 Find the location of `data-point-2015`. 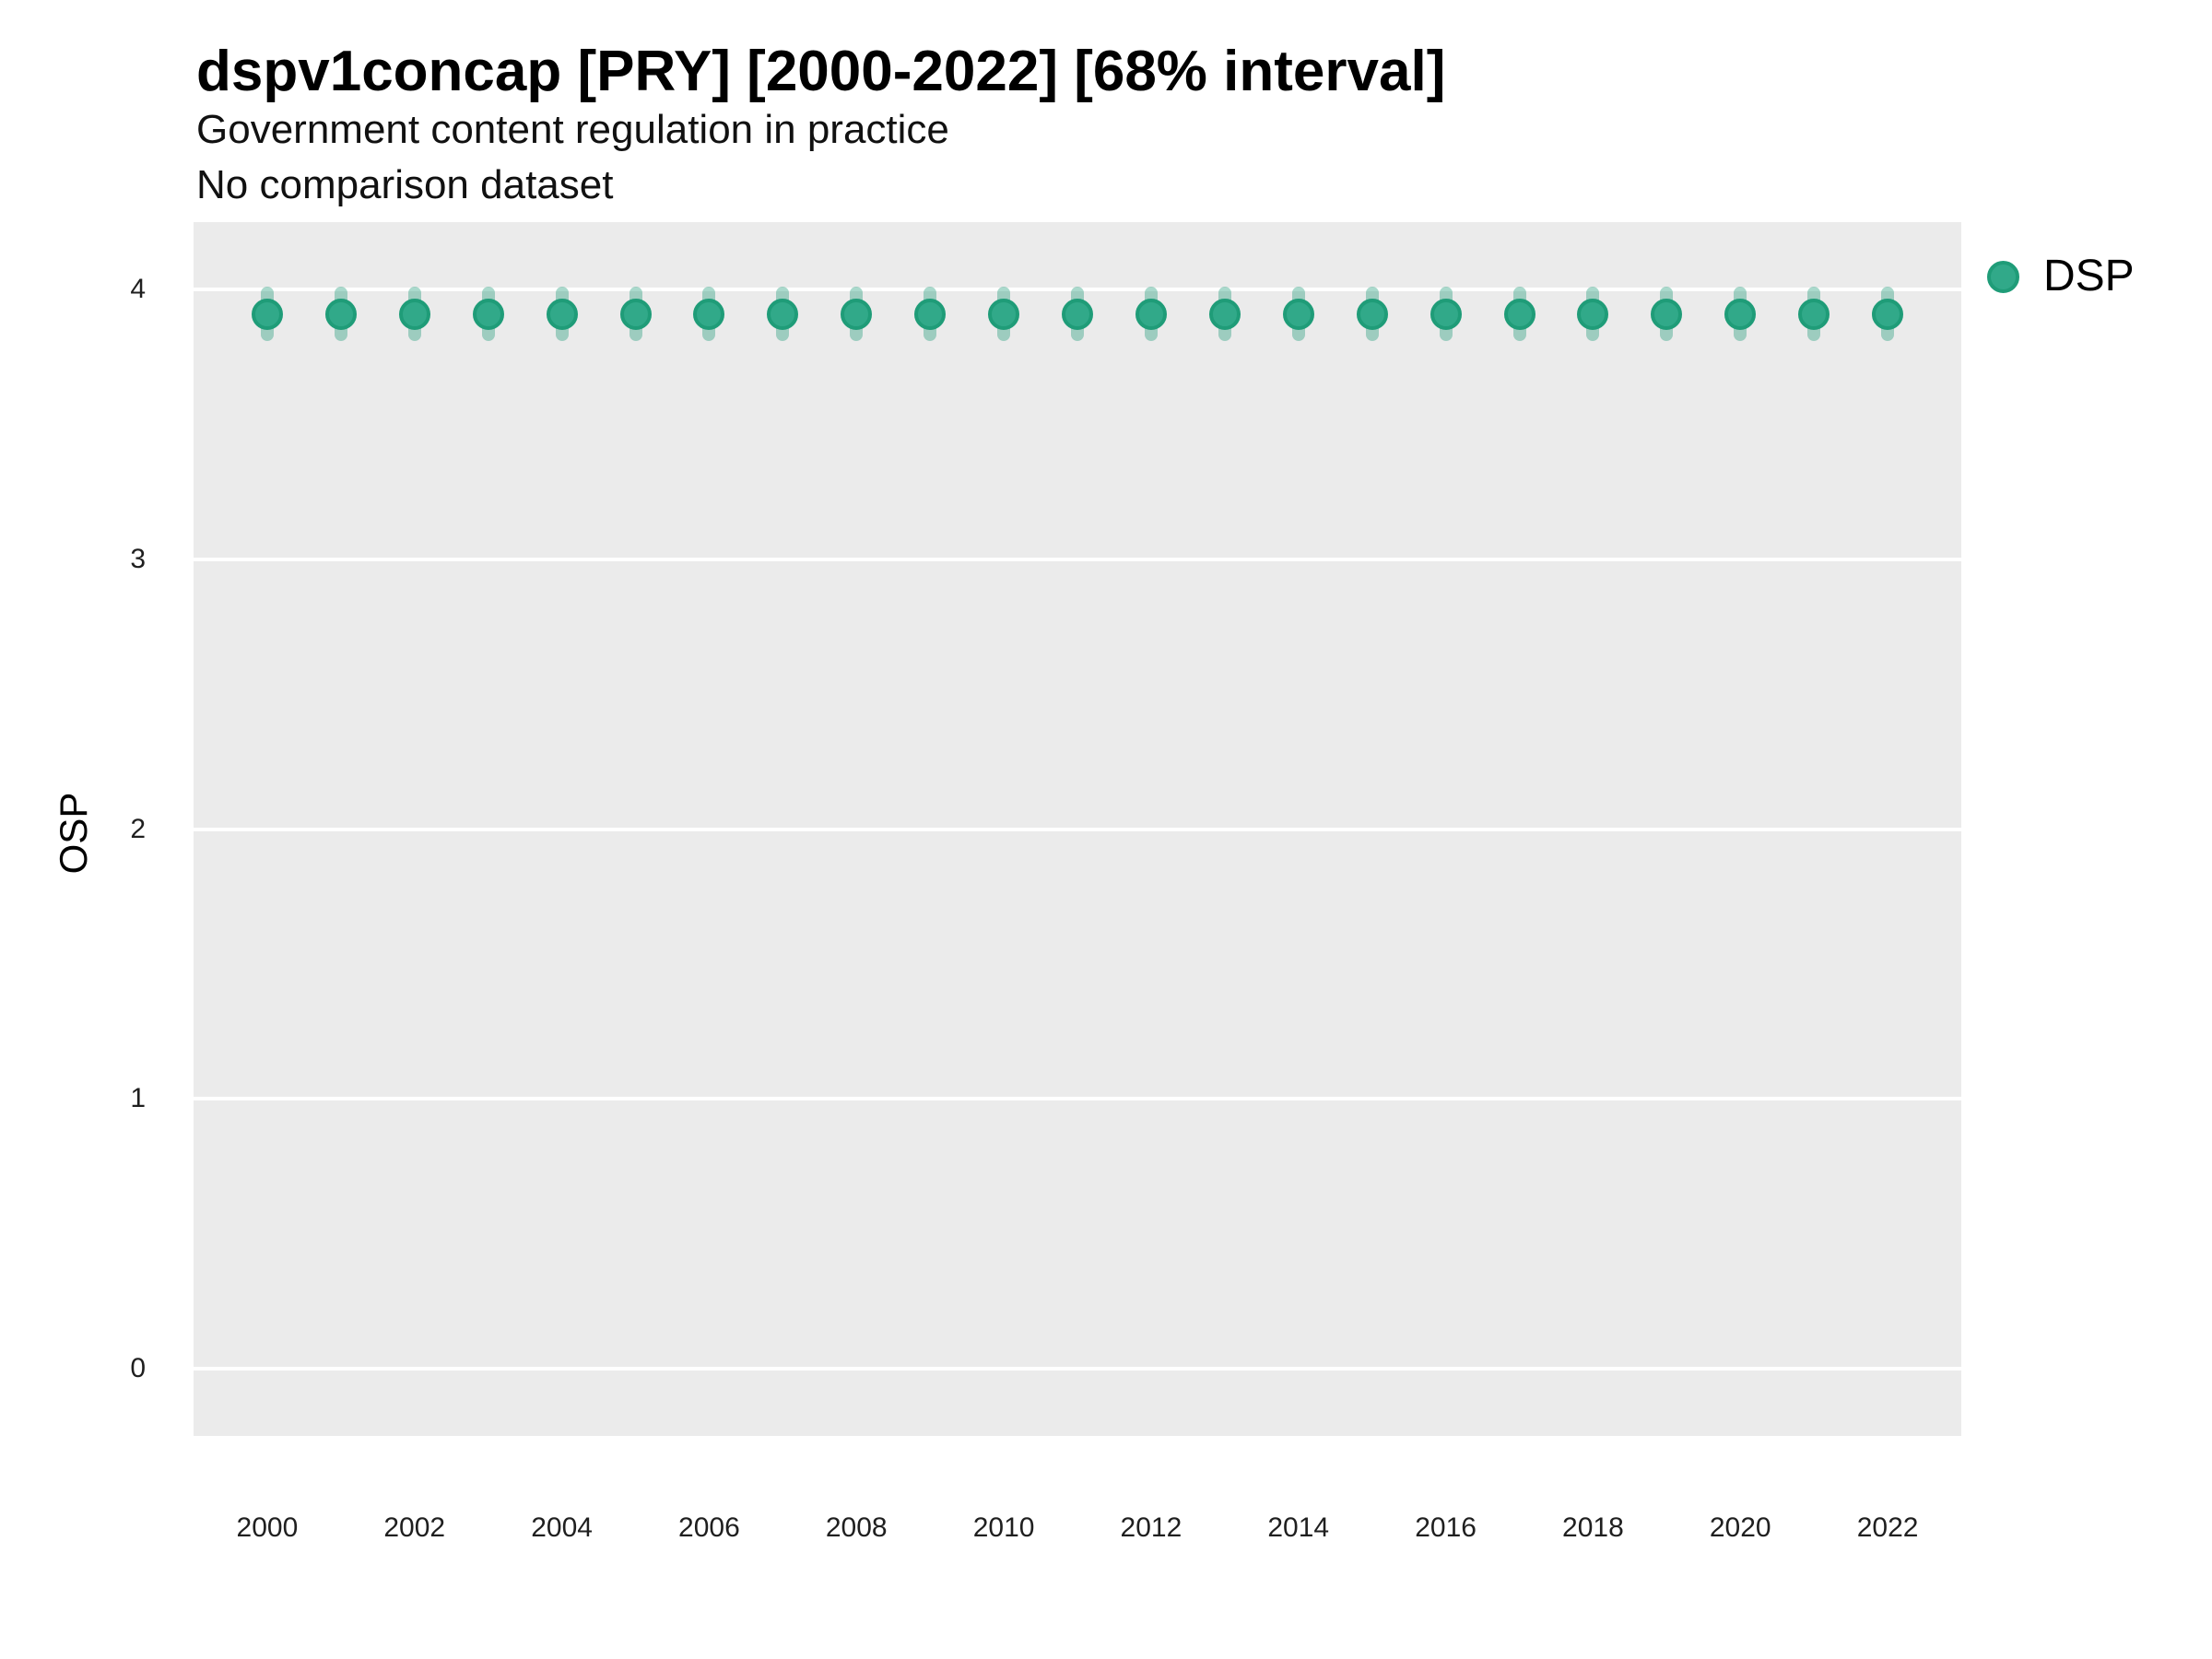

data-point-2015 is located at coordinates (1372, 314).